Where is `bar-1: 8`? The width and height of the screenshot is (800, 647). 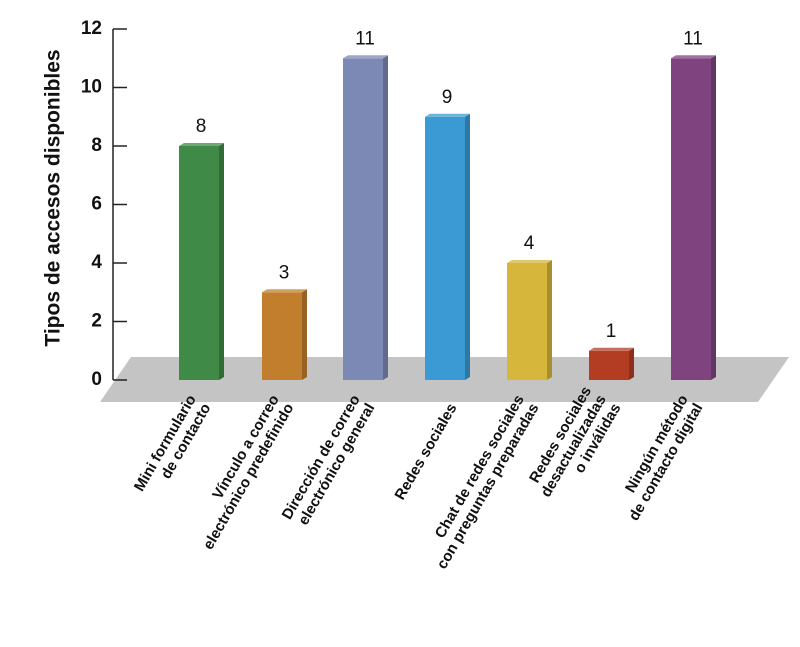 bar-1: 8 is located at coordinates (201, 248).